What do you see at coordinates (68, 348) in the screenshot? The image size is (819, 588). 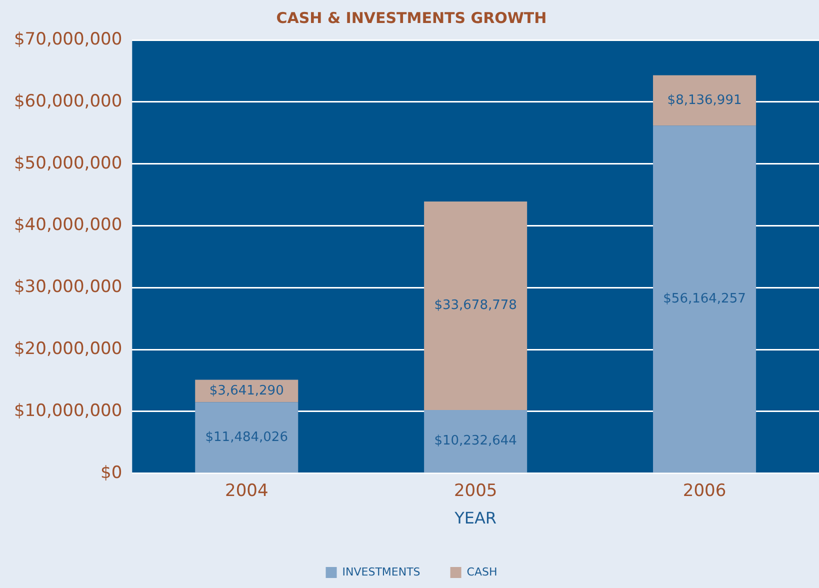 I see `y-tick-label: $20,000,000` at bounding box center [68, 348].